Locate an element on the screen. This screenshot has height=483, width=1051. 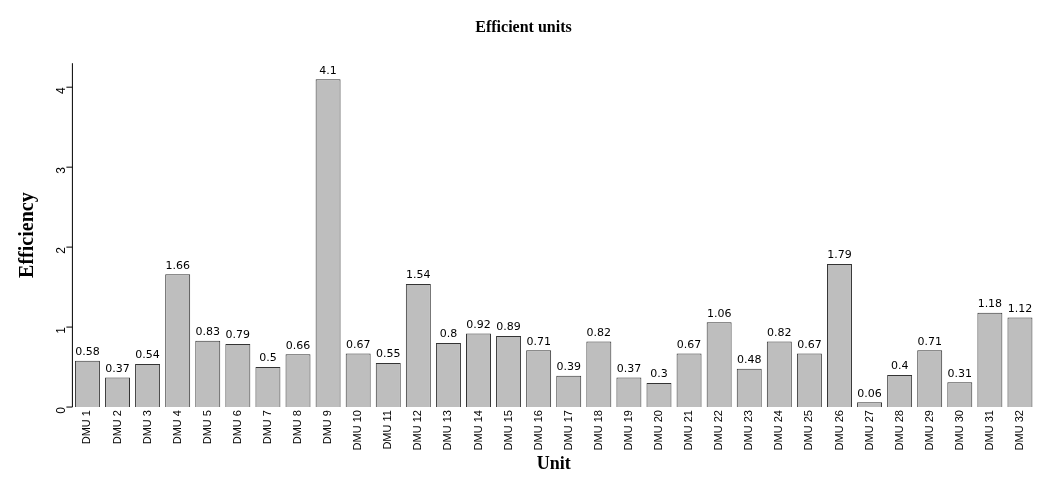
x-tick-label: DMU 21 is located at coordinates (688, 430).